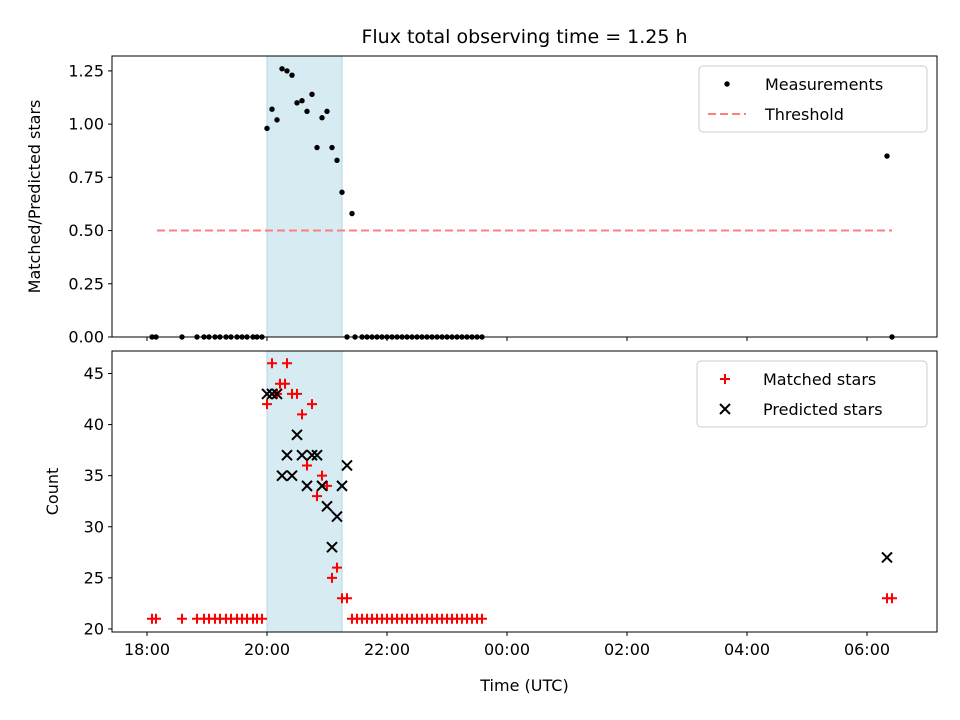 The height and width of the screenshot is (720, 960). Describe the element at coordinates (52, 492) in the screenshot. I see `y-axis-label: Count` at that location.